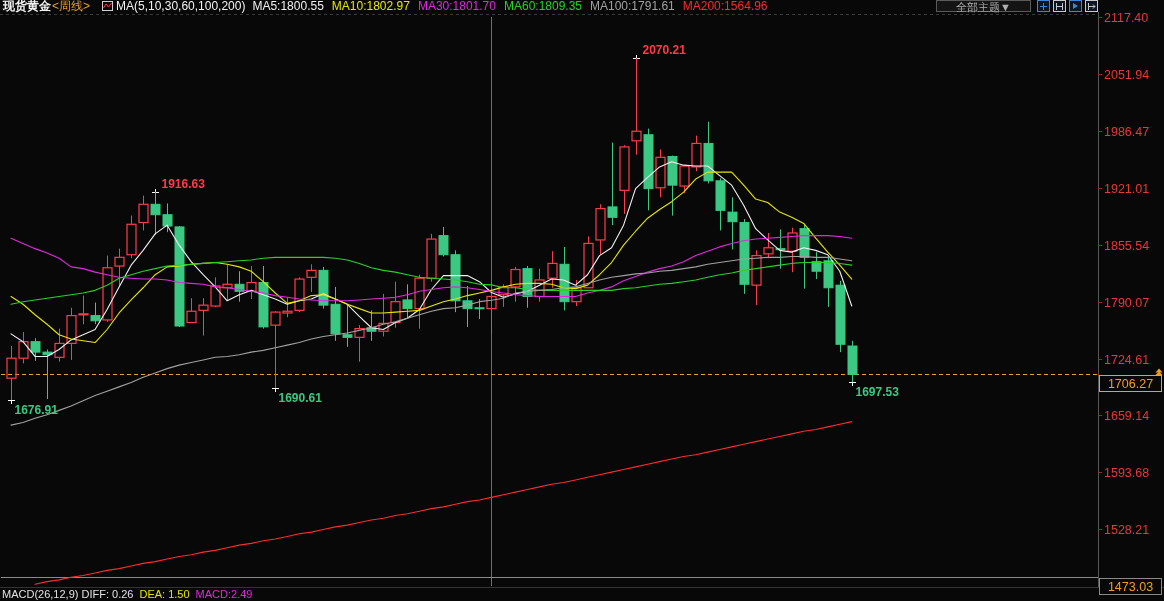 The width and height of the screenshot is (1164, 601). Describe the element at coordinates (983, 6) in the screenshot. I see `dropdown: 全部主题▼` at that location.